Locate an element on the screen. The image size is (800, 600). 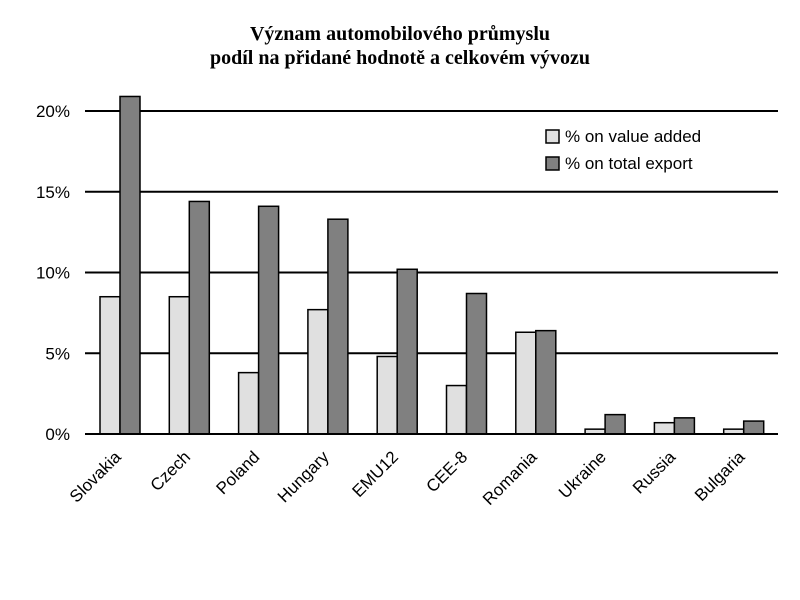
x-tick-label: Czech is located at coordinates (171, 471).